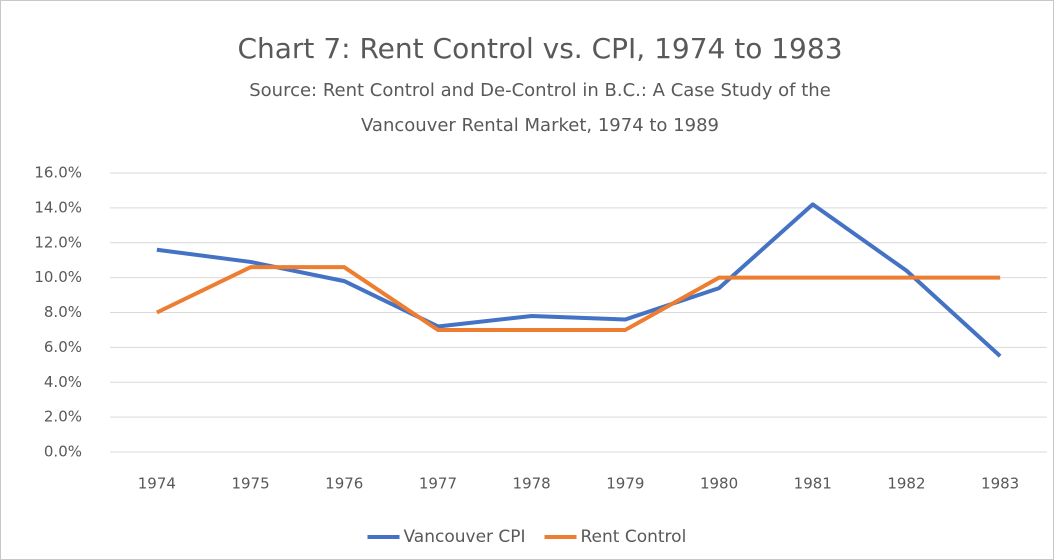 This screenshot has height=560, width=1054. What do you see at coordinates (625, 484) in the screenshot?
I see `x-tick-label: 1979` at bounding box center [625, 484].